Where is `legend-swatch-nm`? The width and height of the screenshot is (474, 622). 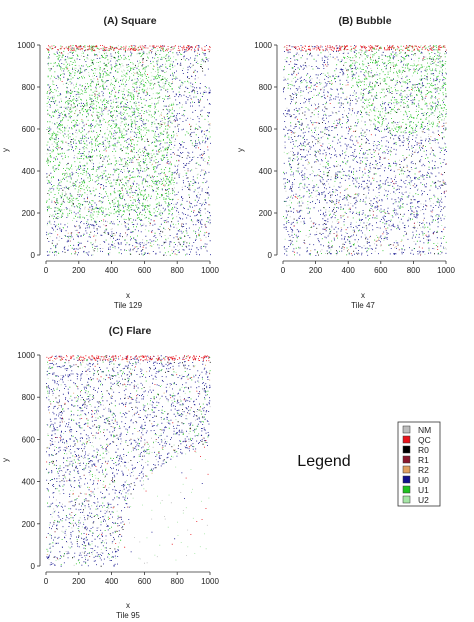 legend-swatch-nm is located at coordinates (406, 429).